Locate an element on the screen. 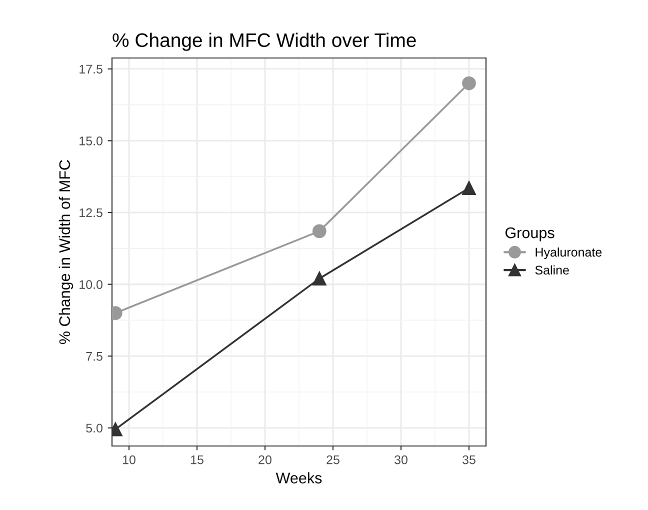  chart-title: % Change in MFC Width over Time is located at coordinates (264, 41).